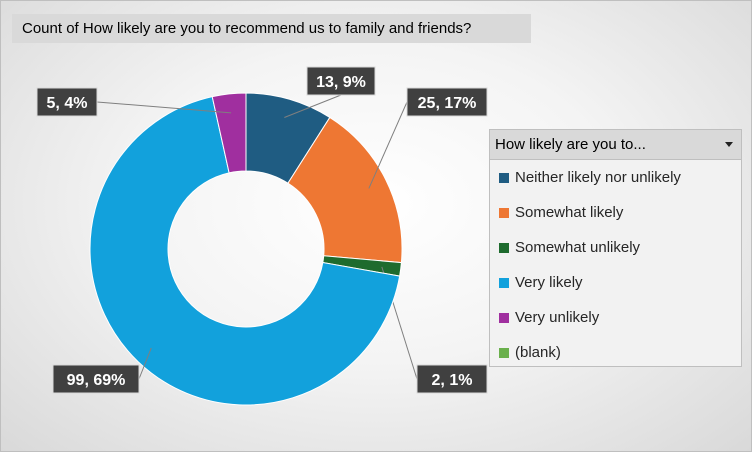 This screenshot has height=452, width=752. What do you see at coordinates (615, 317) in the screenshot?
I see `legend-item: Very unlikely` at bounding box center [615, 317].